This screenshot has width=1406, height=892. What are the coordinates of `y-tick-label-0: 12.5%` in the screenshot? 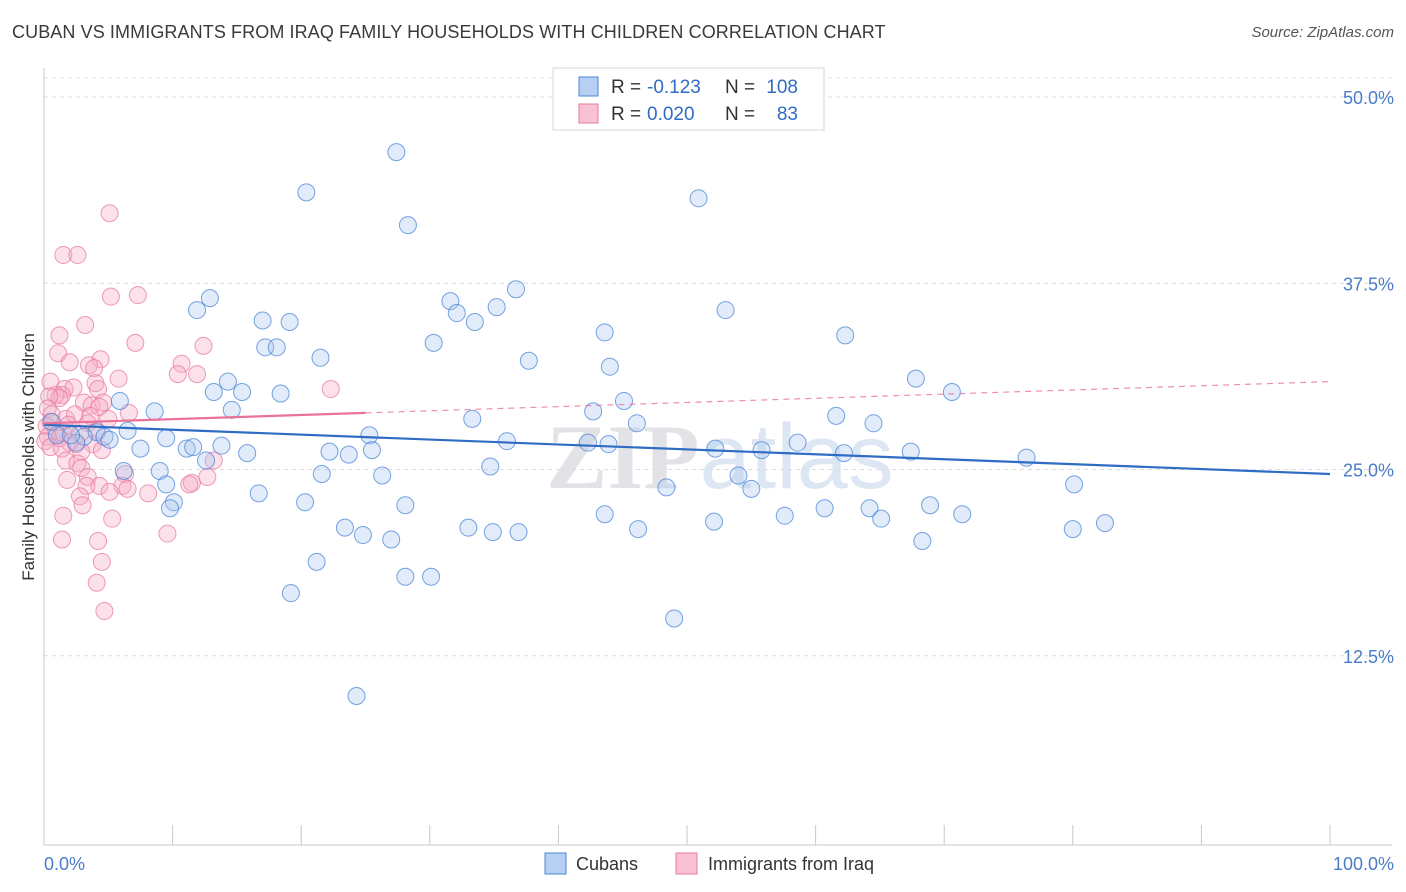 It's located at (1368, 657).